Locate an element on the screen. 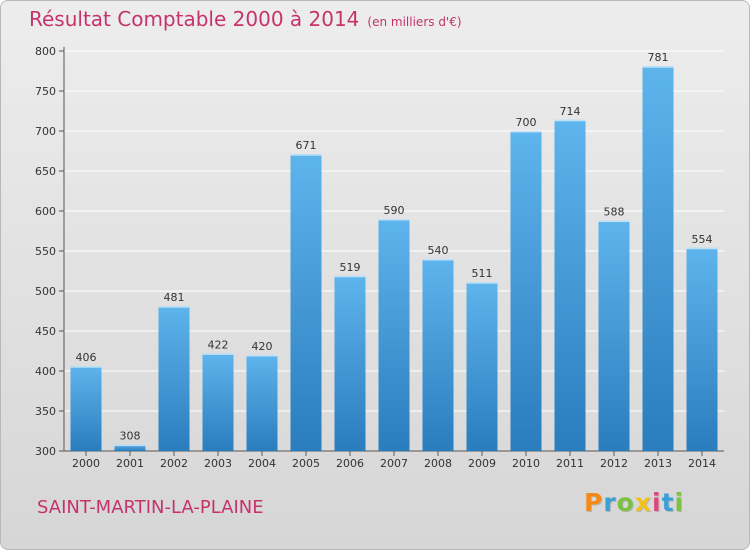  x-tick-label-2014: 2014 is located at coordinates (702, 463).